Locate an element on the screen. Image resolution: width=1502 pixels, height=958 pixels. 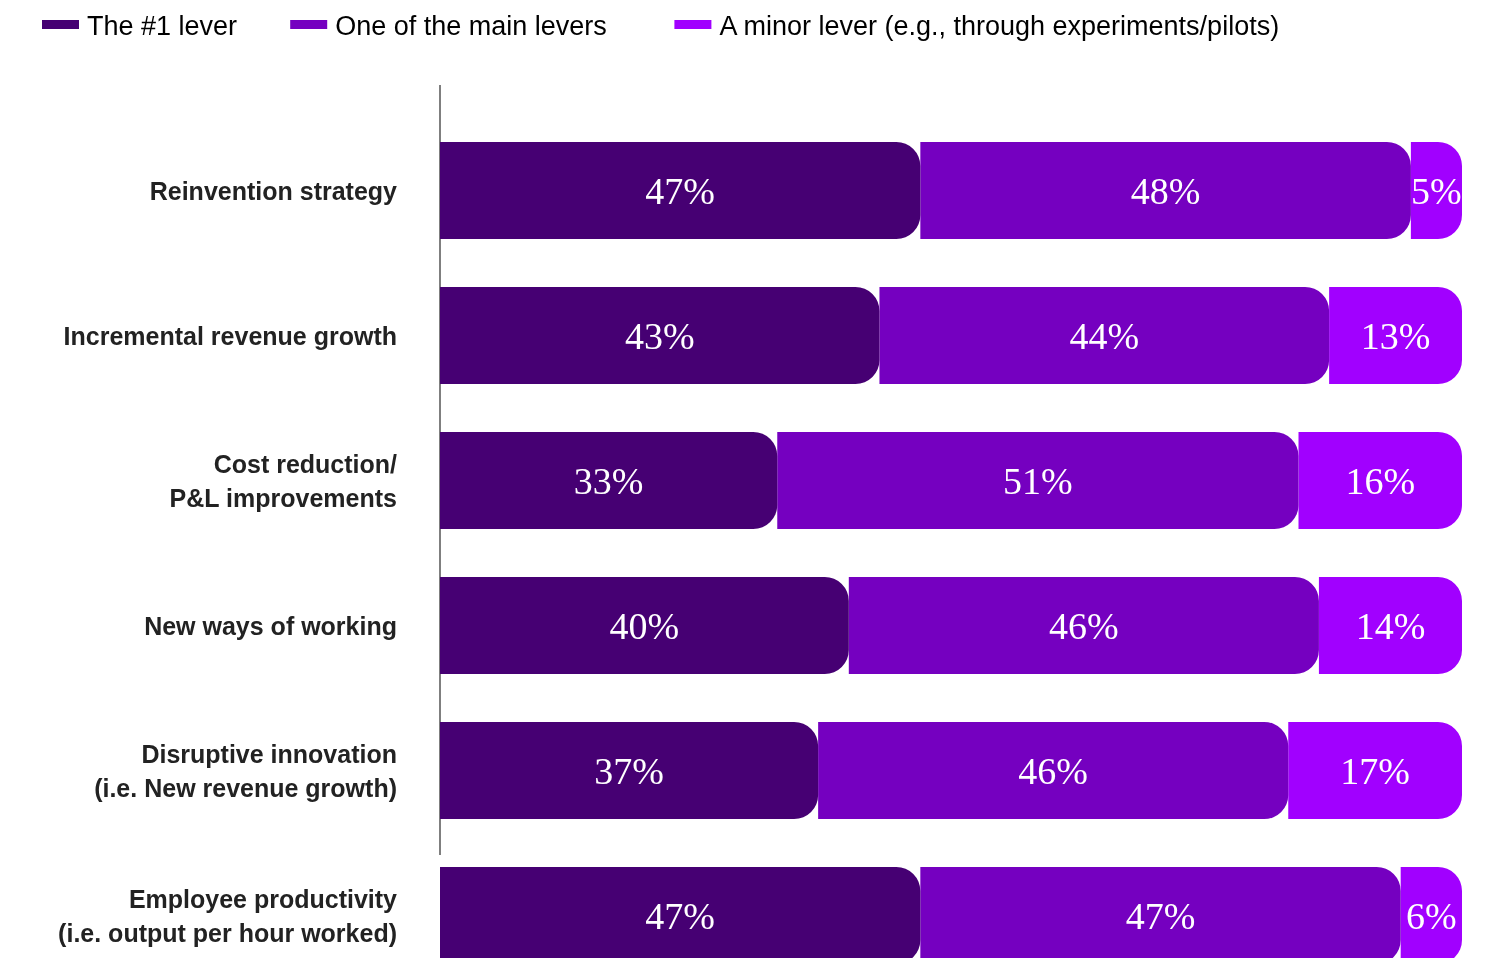
data-label: 6% is located at coordinates (1431, 915).